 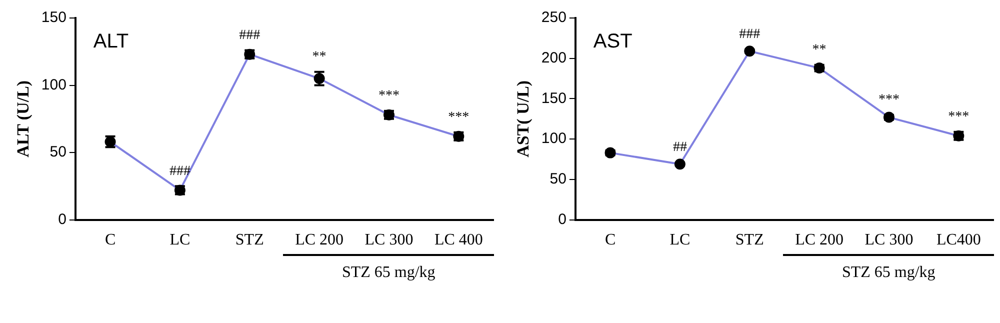 I want to click on x-tick-label: LC 400, so click(x=458, y=240).